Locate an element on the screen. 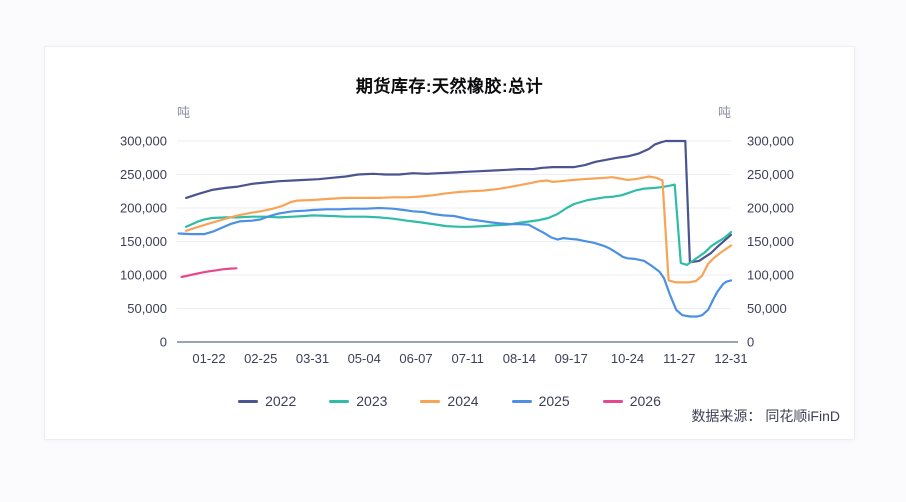 The image size is (906, 502). chart-title: 期货库存:天然橡胶:总计 is located at coordinates (449, 86).